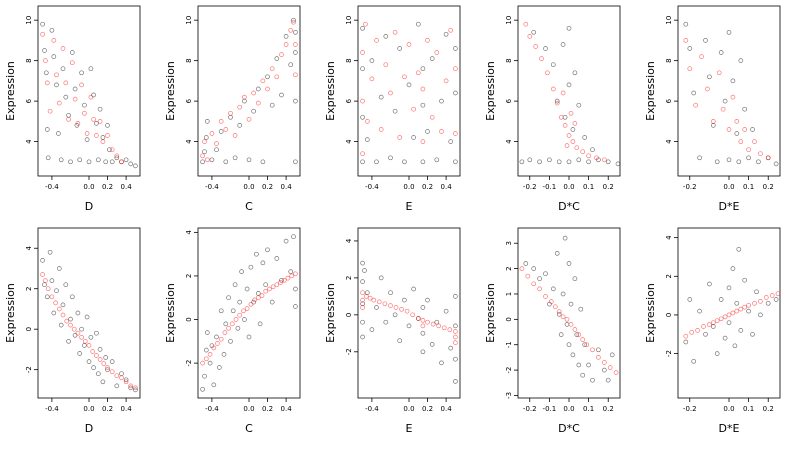 The height and width of the screenshot is (450, 800). What do you see at coordinates (712, 331) in the screenshot?
I see `scatter-panel: -0.2 0.0 0.1 0.2 -2 0 2 4 D*E Expression` at bounding box center [712, 331].